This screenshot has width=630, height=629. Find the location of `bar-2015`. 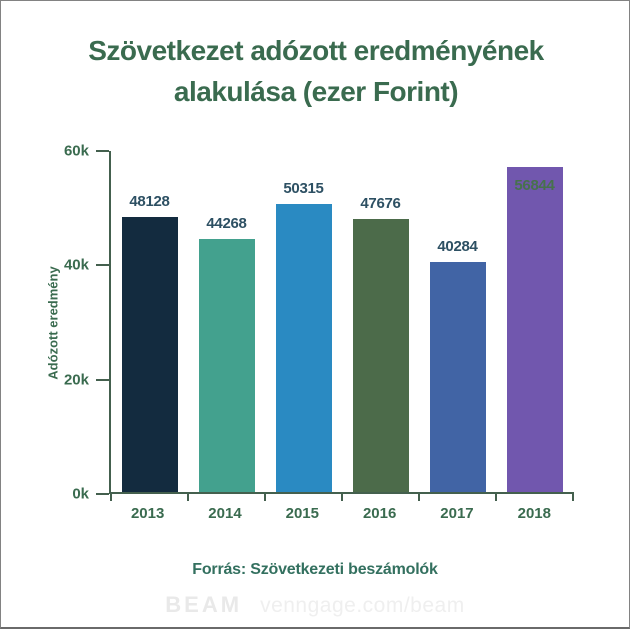

bar-2015 is located at coordinates (303, 348).